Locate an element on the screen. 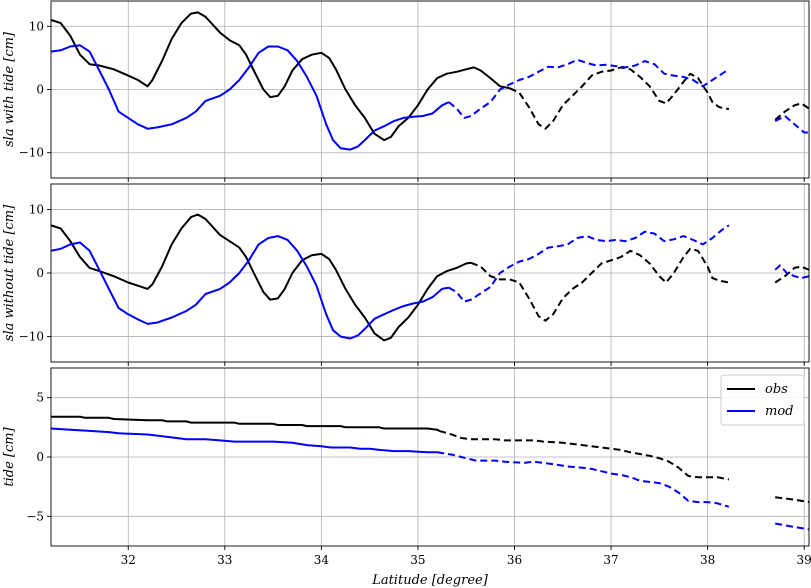 Image resolution: width=811 pixels, height=588 pixels. legend-label-mod: mod is located at coordinates (779, 411).